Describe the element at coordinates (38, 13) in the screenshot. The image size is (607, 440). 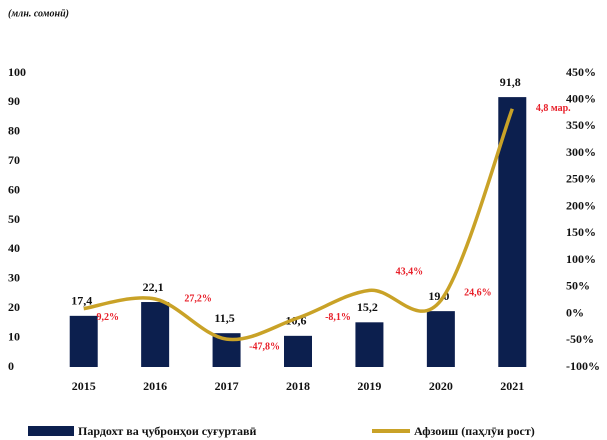
I see `unit-note: (млн. сомонӣ)` at that location.